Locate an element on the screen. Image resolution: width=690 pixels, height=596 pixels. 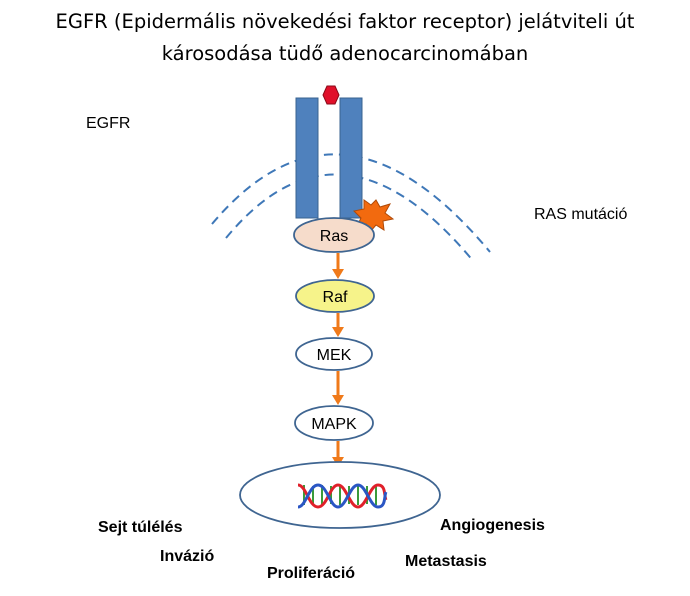
mapk-node is located at coordinates (334, 423).